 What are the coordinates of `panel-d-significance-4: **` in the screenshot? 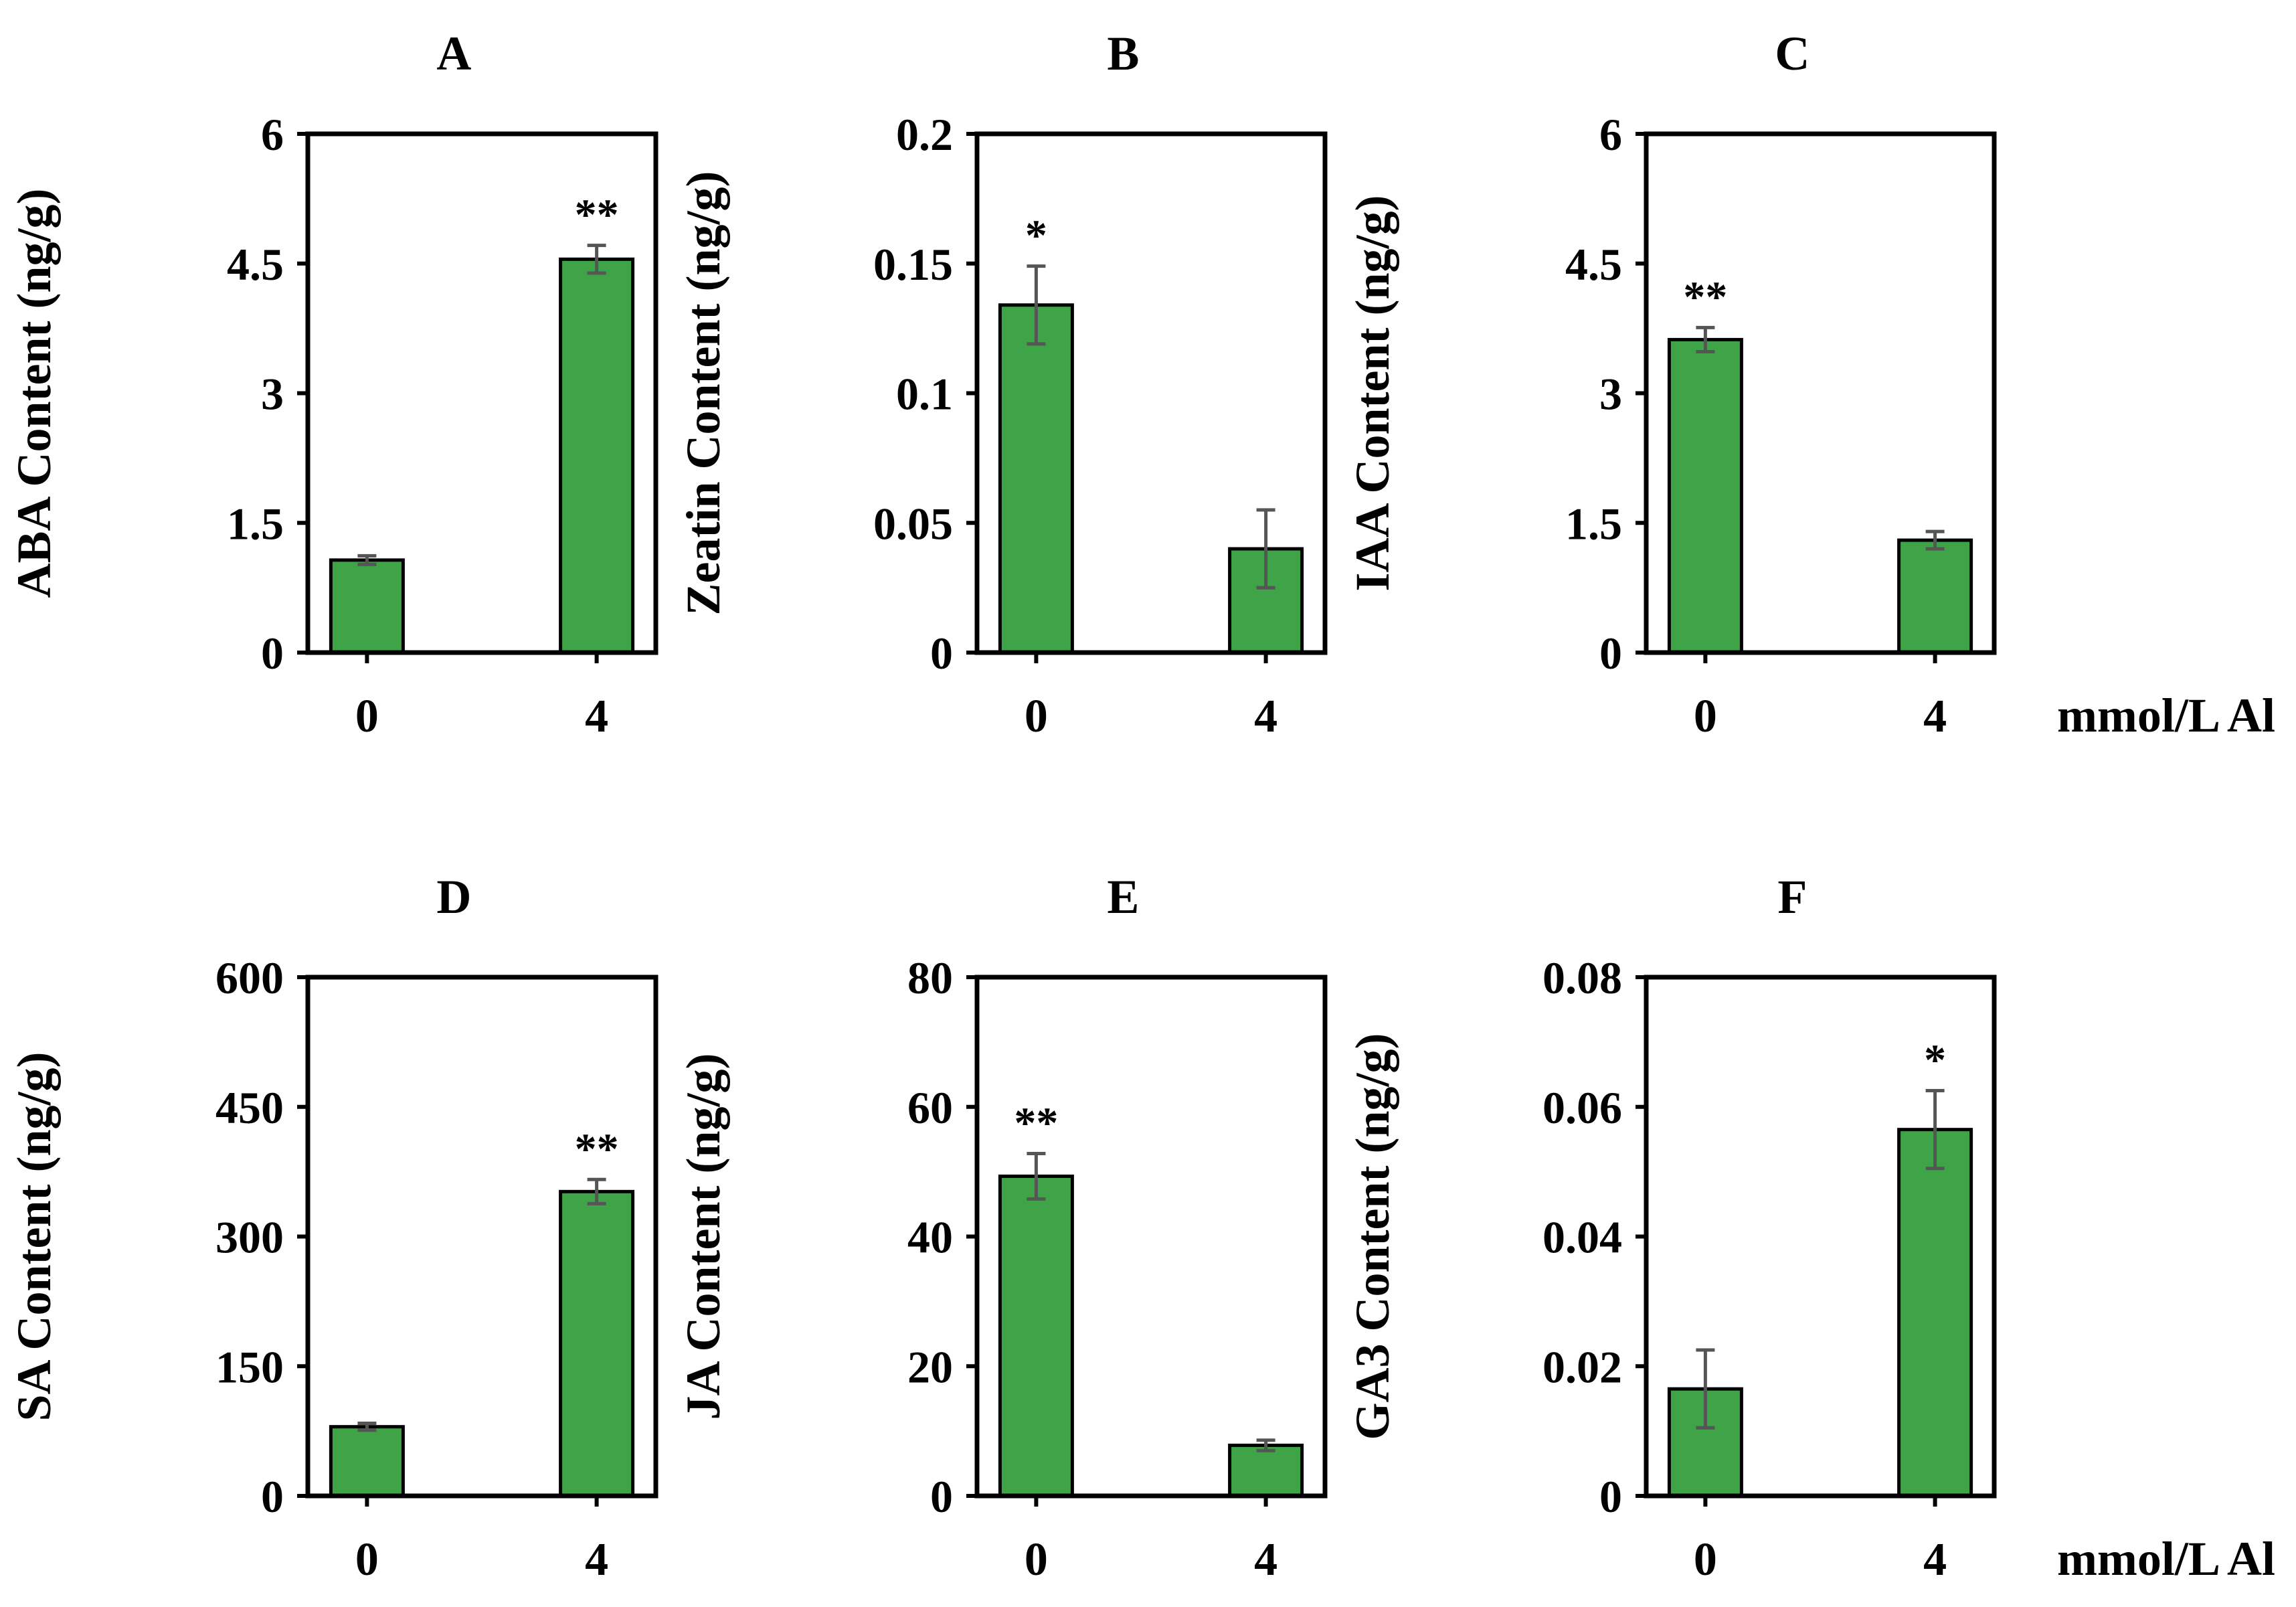 It's located at (597, 1149).